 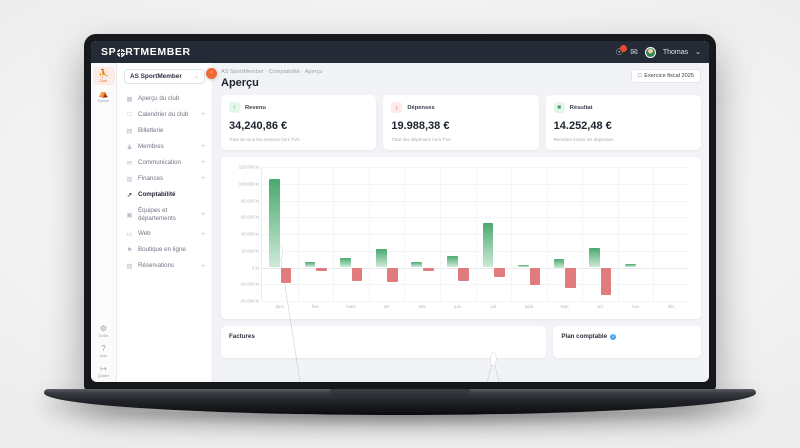 What do you see at coordinates (234, 107) in the screenshot?
I see `arrow-up-icon: ↑` at bounding box center [234, 107].